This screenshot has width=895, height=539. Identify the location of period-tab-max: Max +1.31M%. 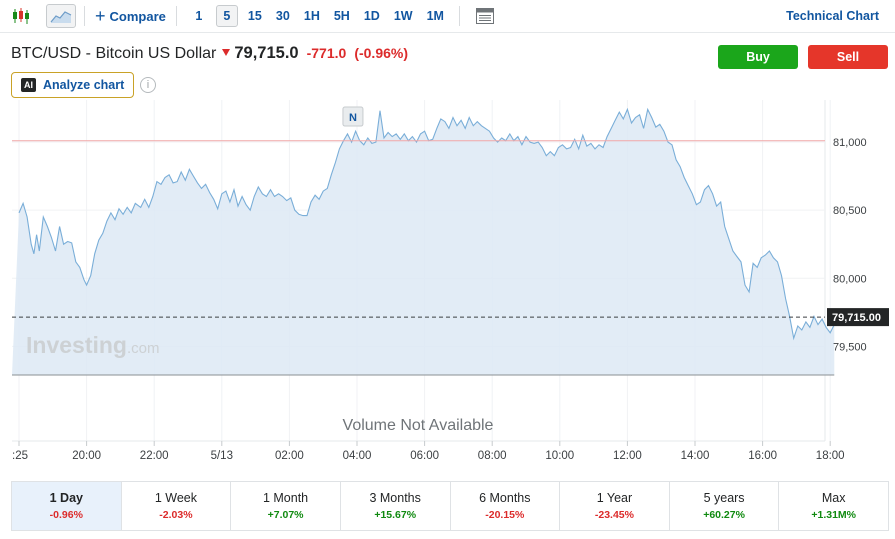
(833, 506).